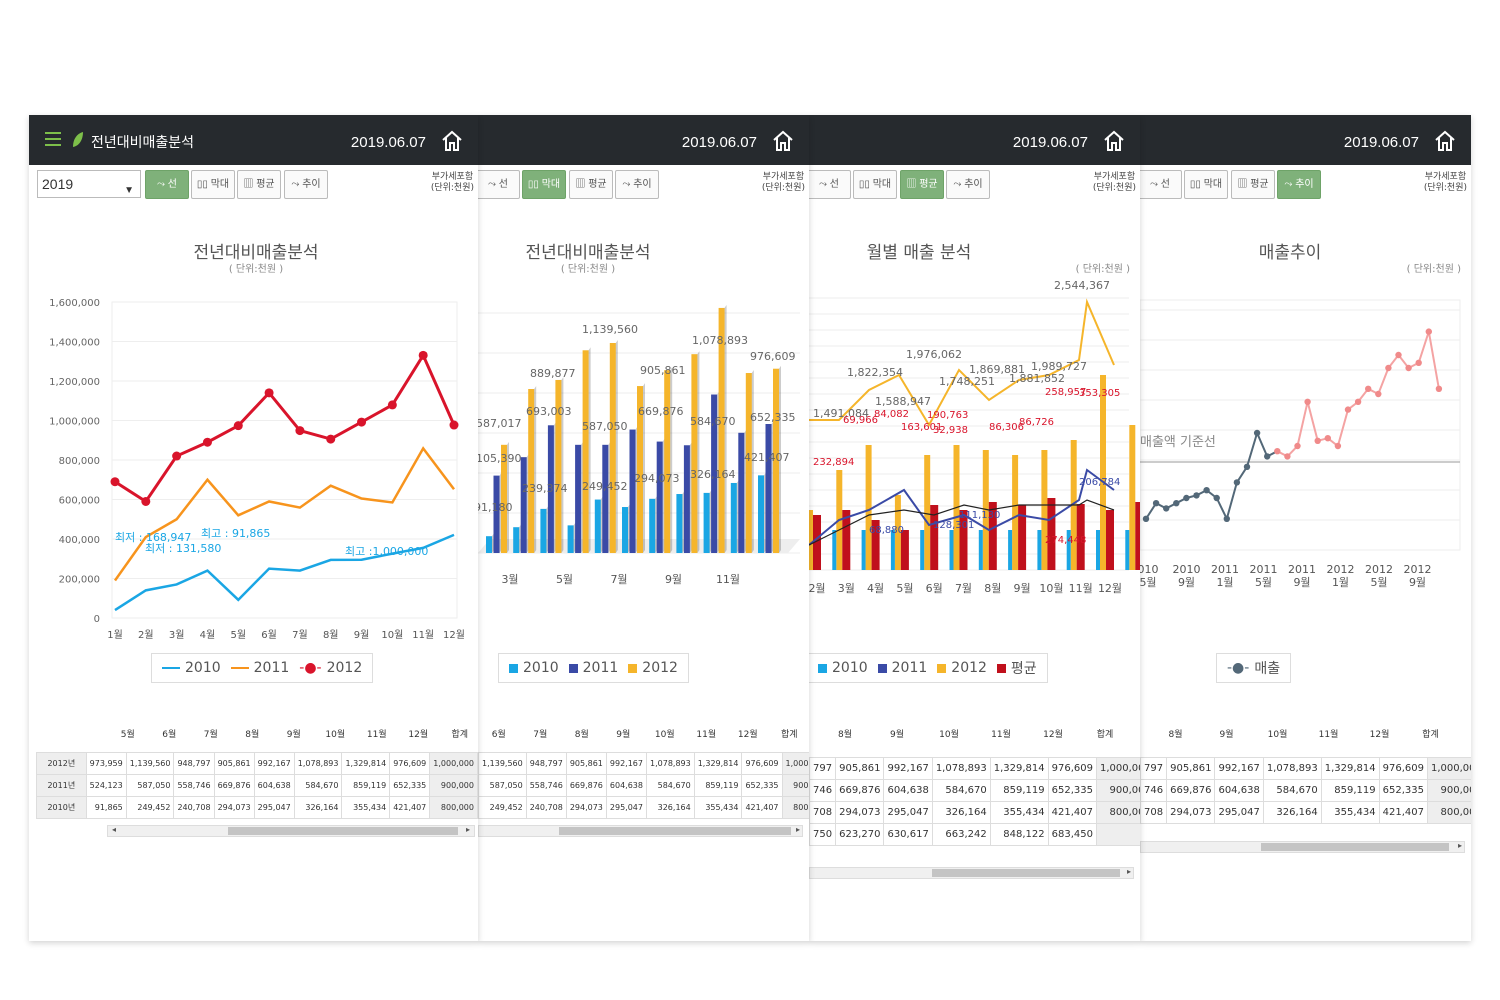  What do you see at coordinates (74, 382) in the screenshot?
I see `y-tick-label: 1,200,000` at bounding box center [74, 382].